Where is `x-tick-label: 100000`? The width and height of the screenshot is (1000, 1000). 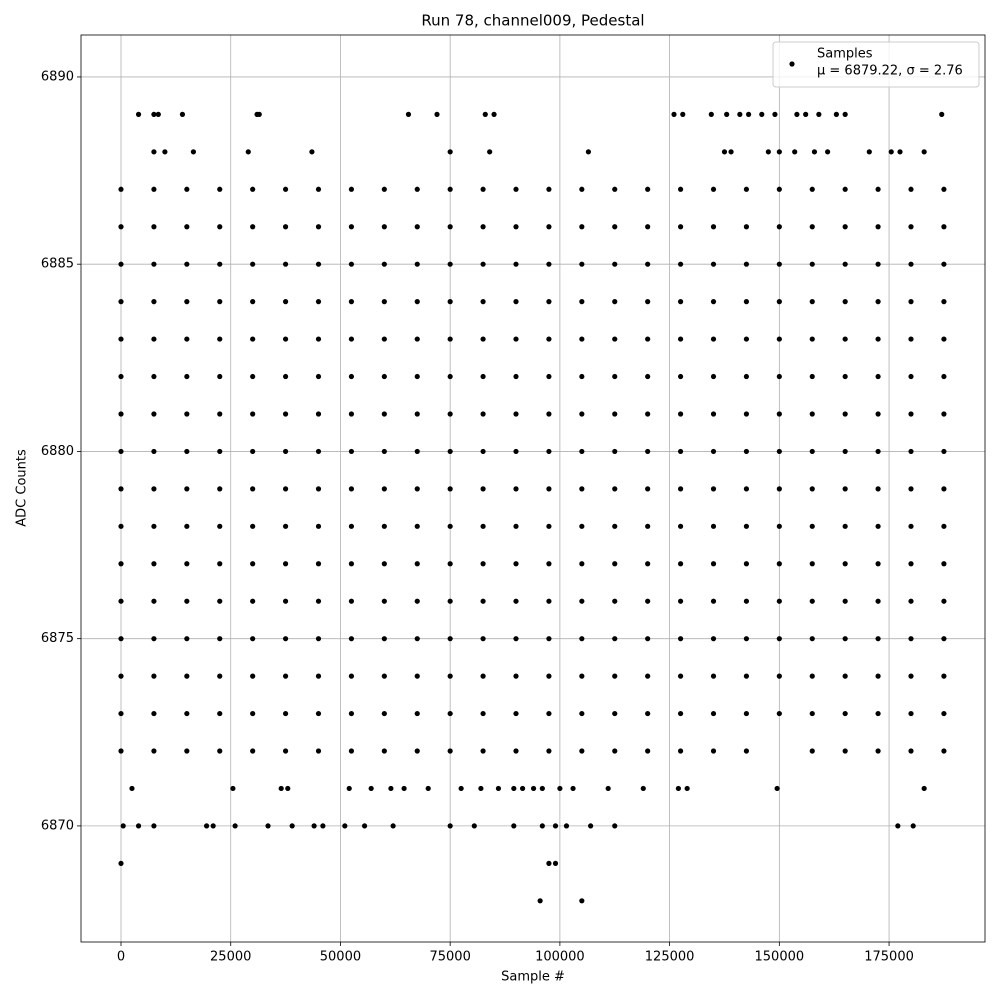 x-tick-label: 100000 is located at coordinates (560, 957).